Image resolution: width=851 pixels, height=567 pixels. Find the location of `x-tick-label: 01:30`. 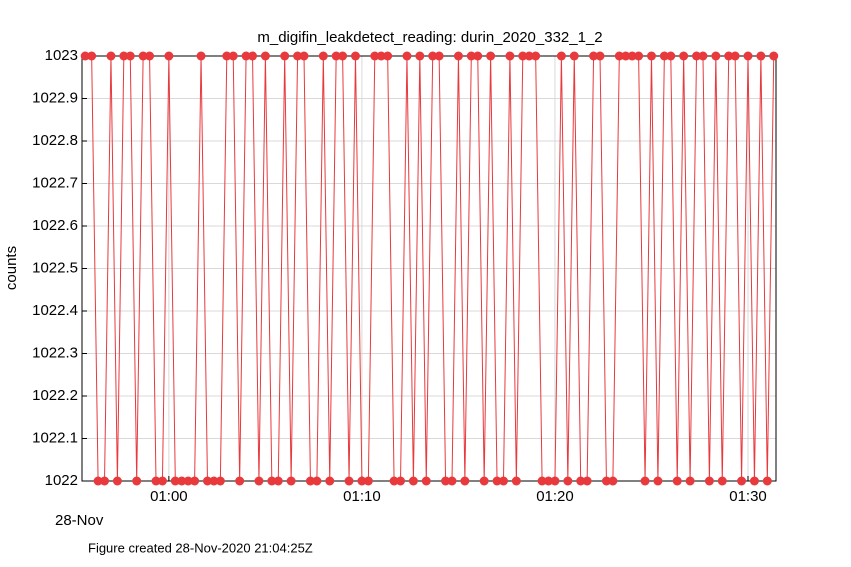

x-tick-label: 01:30 is located at coordinates (748, 496).